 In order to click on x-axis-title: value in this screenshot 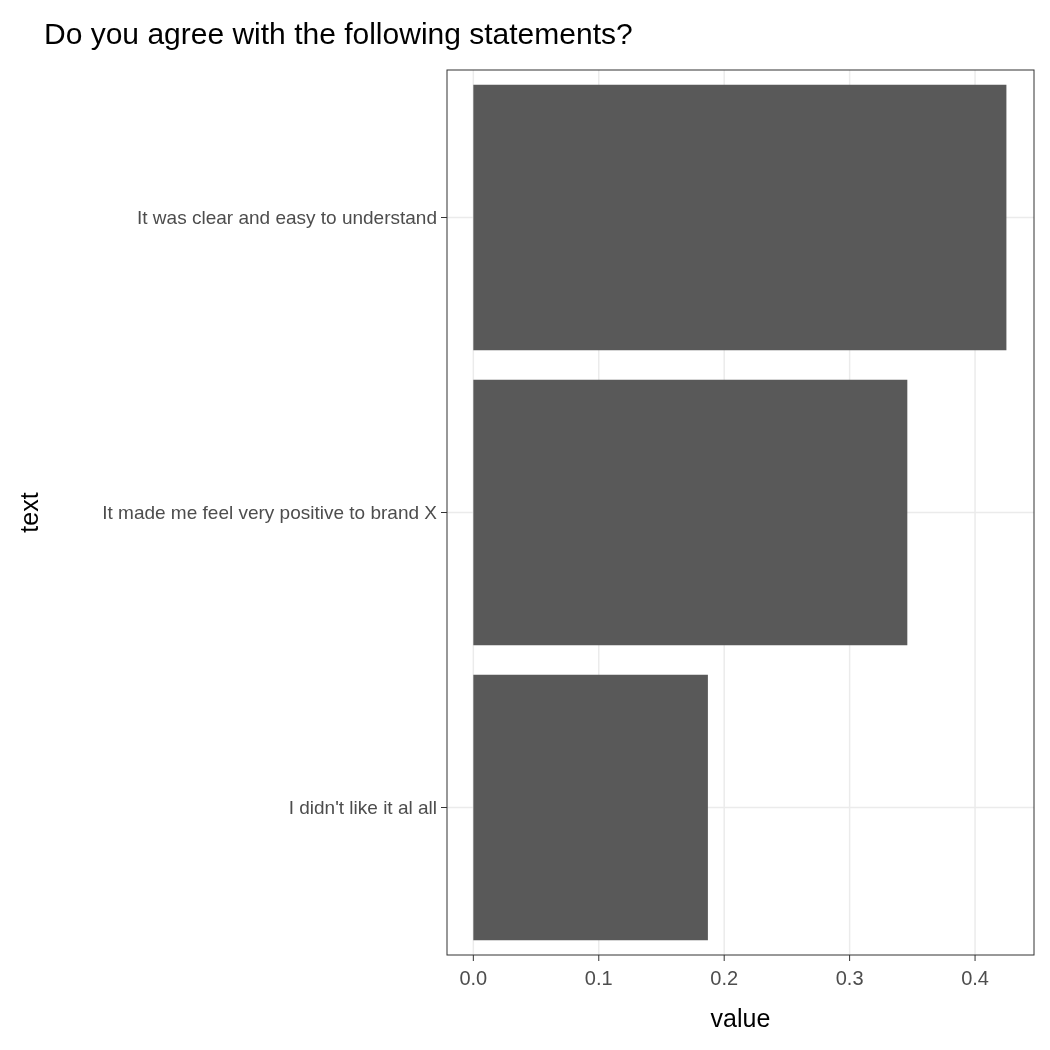, I will do `click(740, 1018)`.